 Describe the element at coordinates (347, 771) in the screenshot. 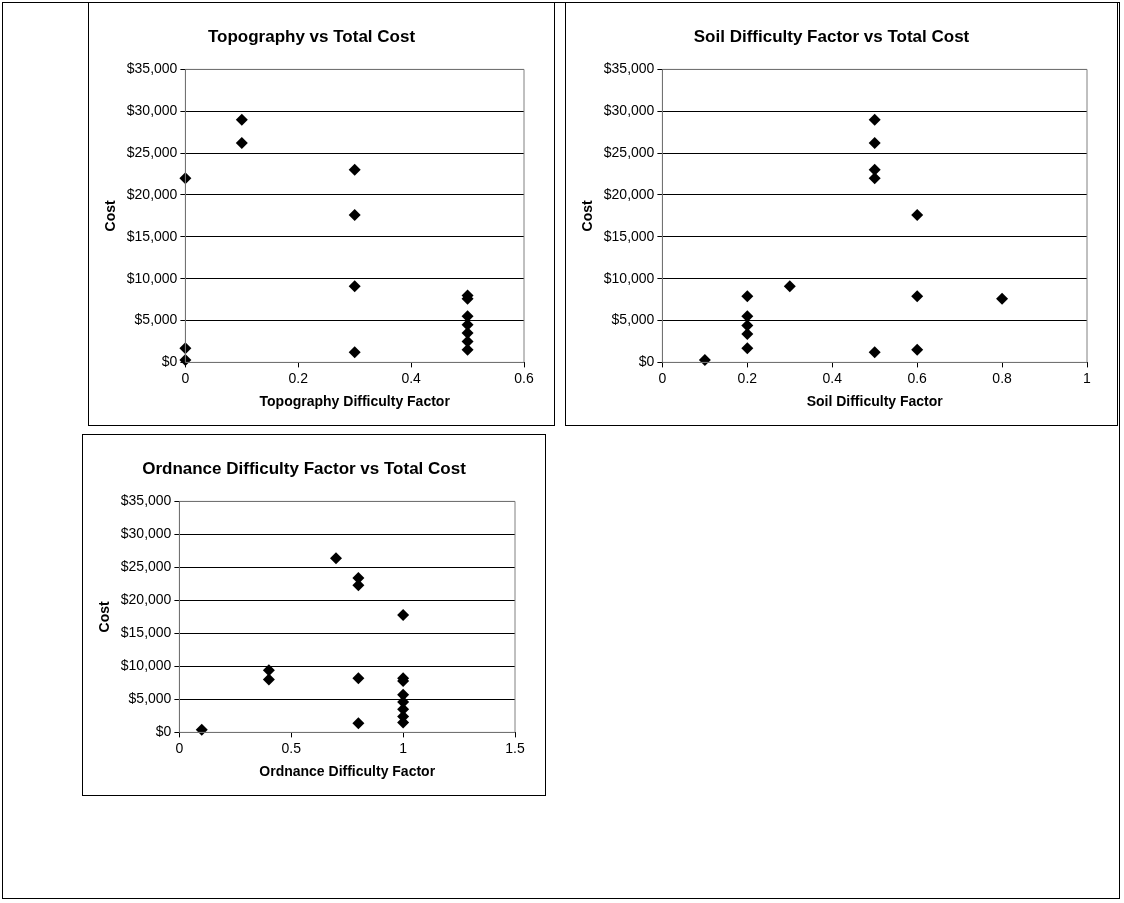

I see `x-axis-title: Ordnance Difficulty Factor` at that location.